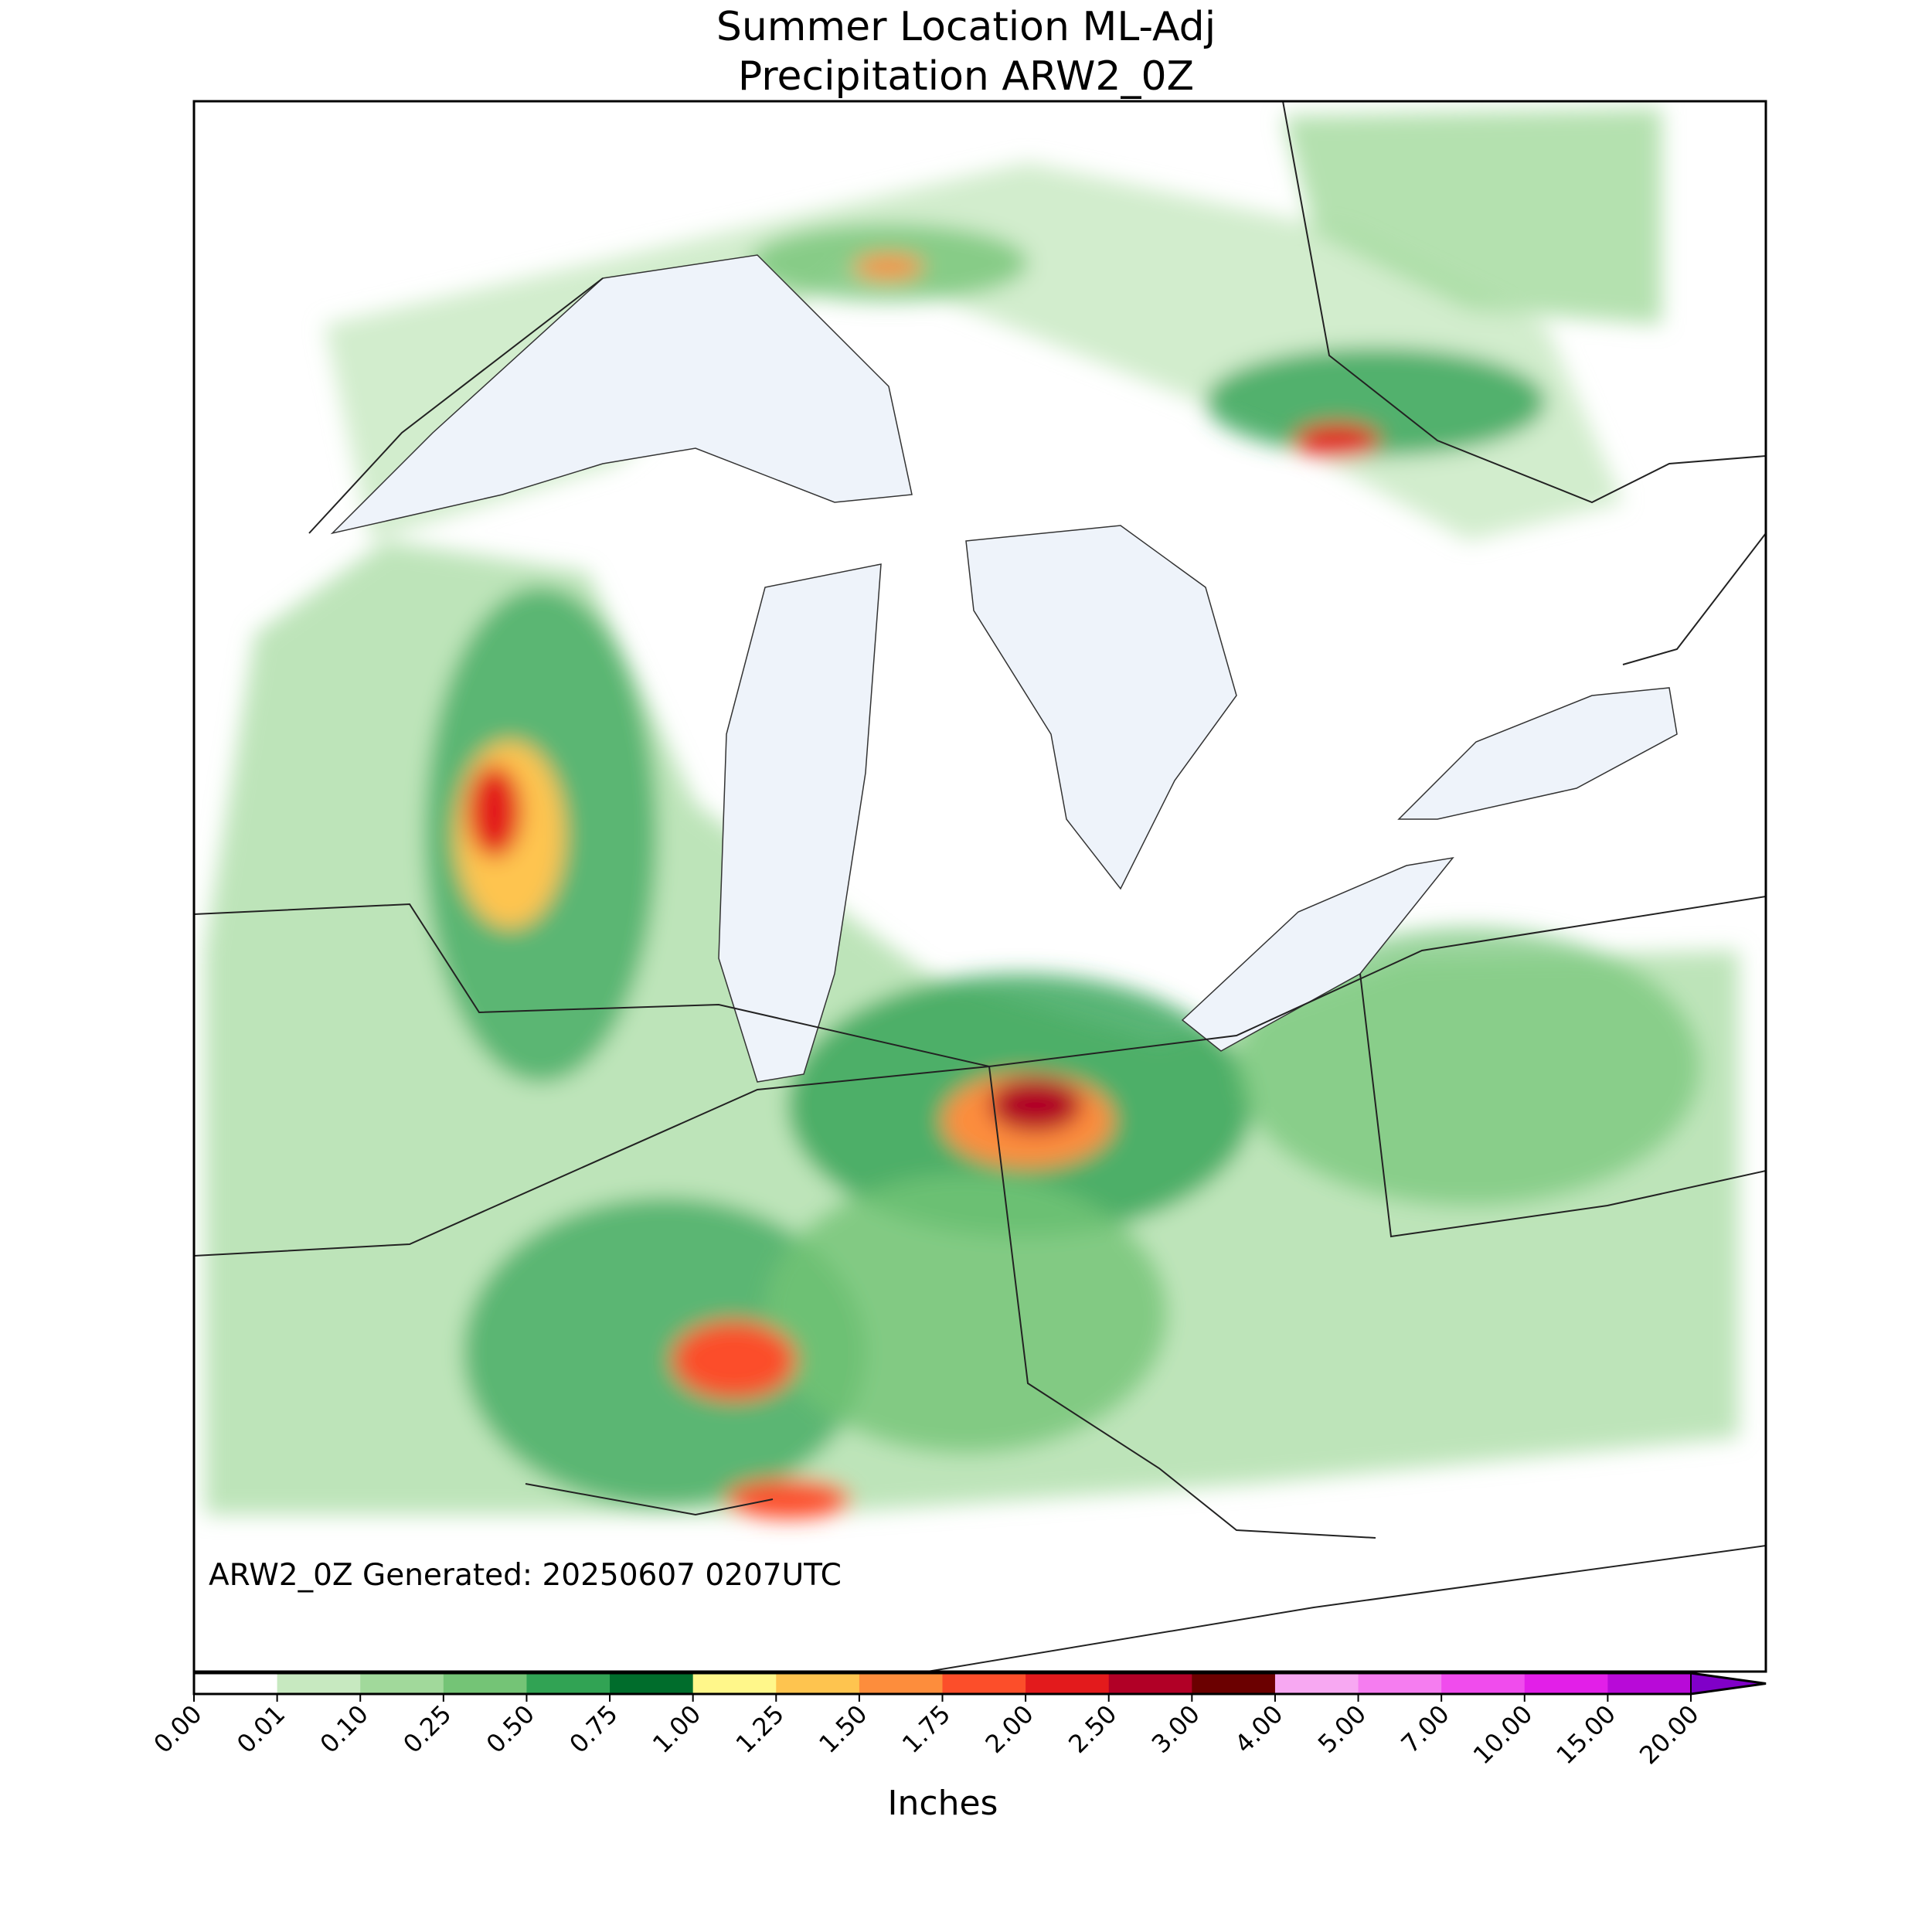 The image size is (1932, 1932). Describe the element at coordinates (261, 1729) in the screenshot. I see `colorbar-tick-label: 0.01` at that location.